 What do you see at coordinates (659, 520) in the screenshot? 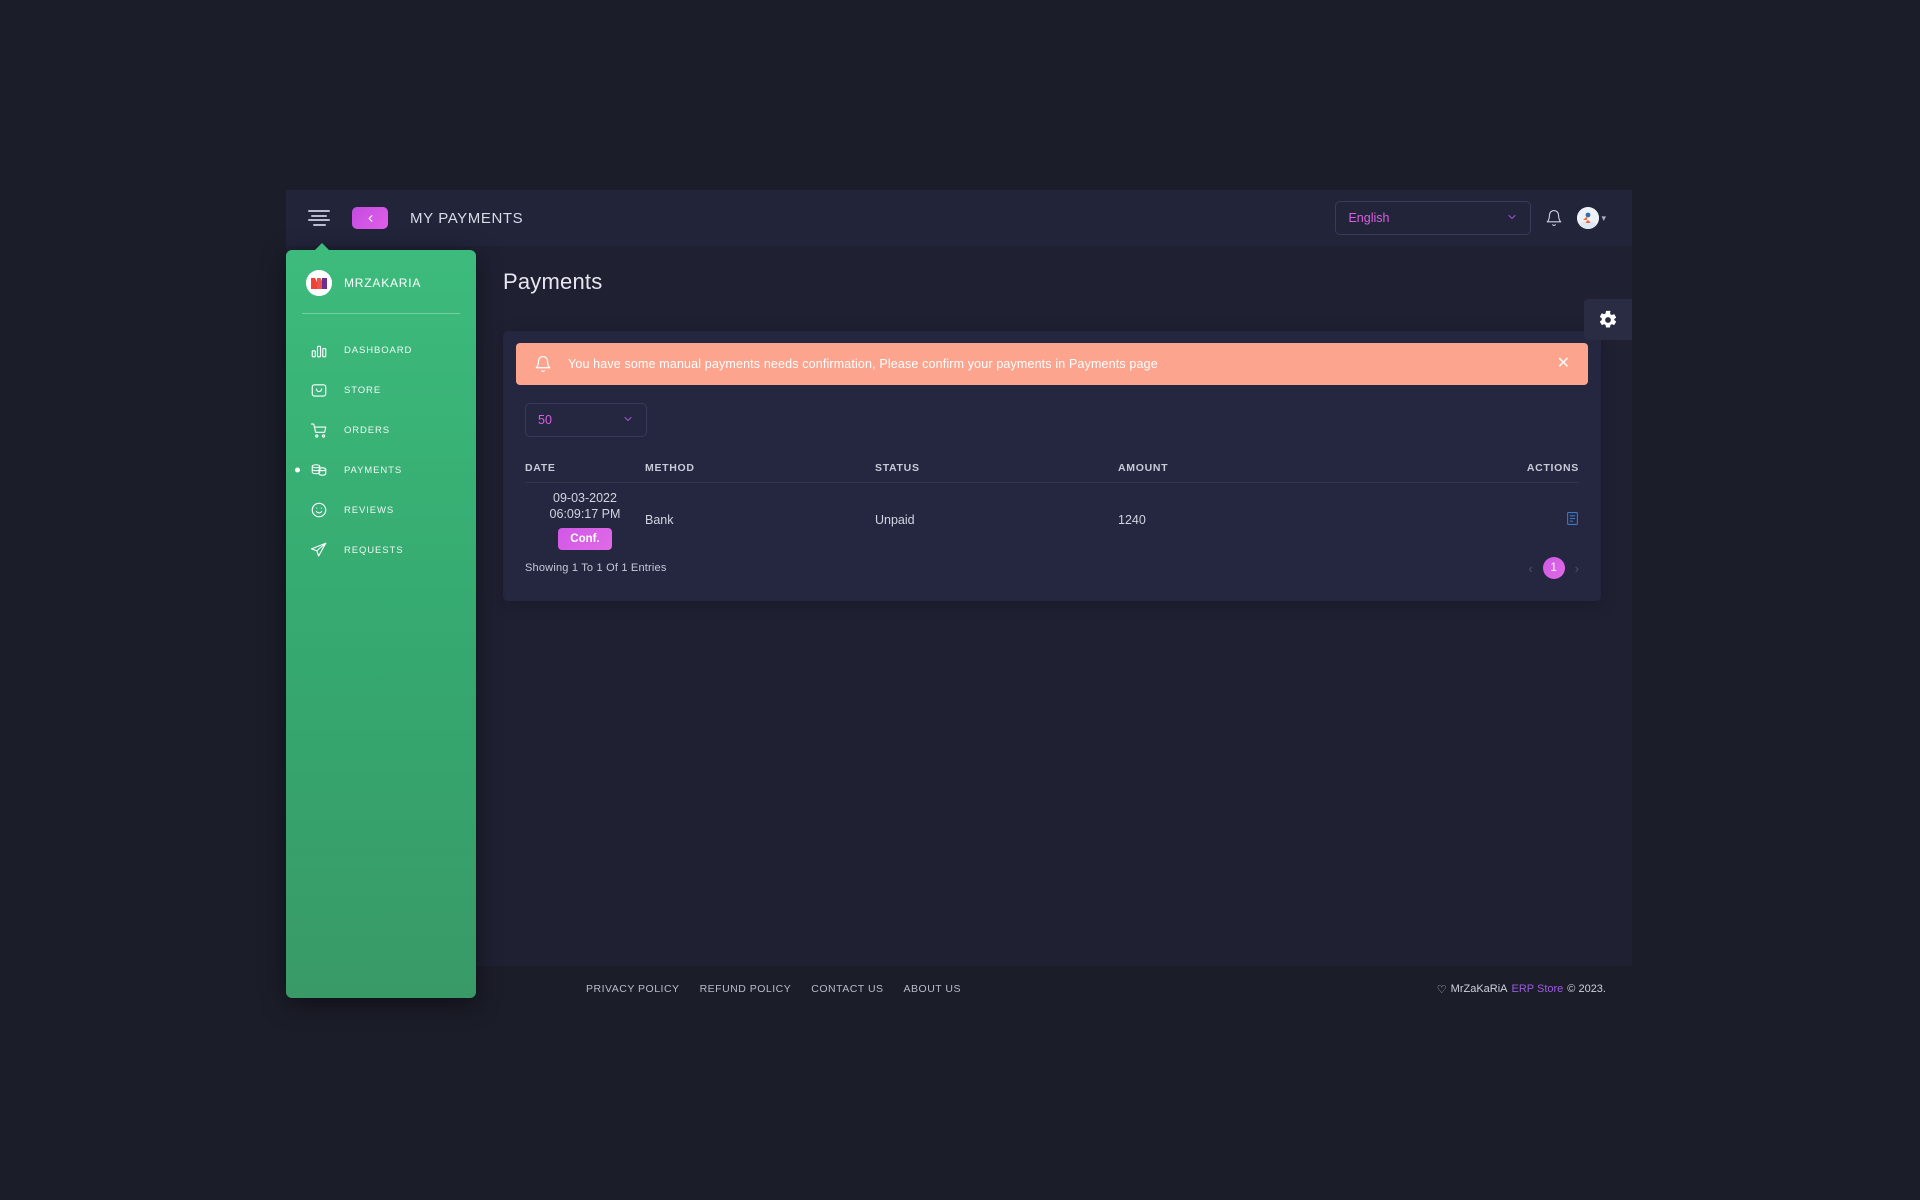
I see `cell-method: Bank` at bounding box center [659, 520].